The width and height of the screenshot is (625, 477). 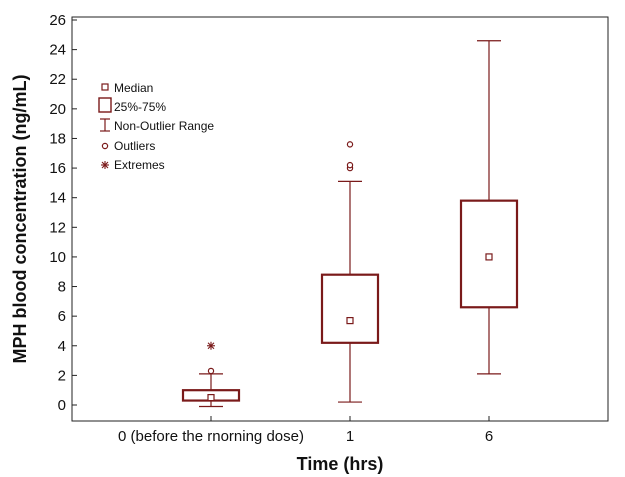 What do you see at coordinates (57, 20) in the screenshot?
I see `y-tick-label: 26` at bounding box center [57, 20].